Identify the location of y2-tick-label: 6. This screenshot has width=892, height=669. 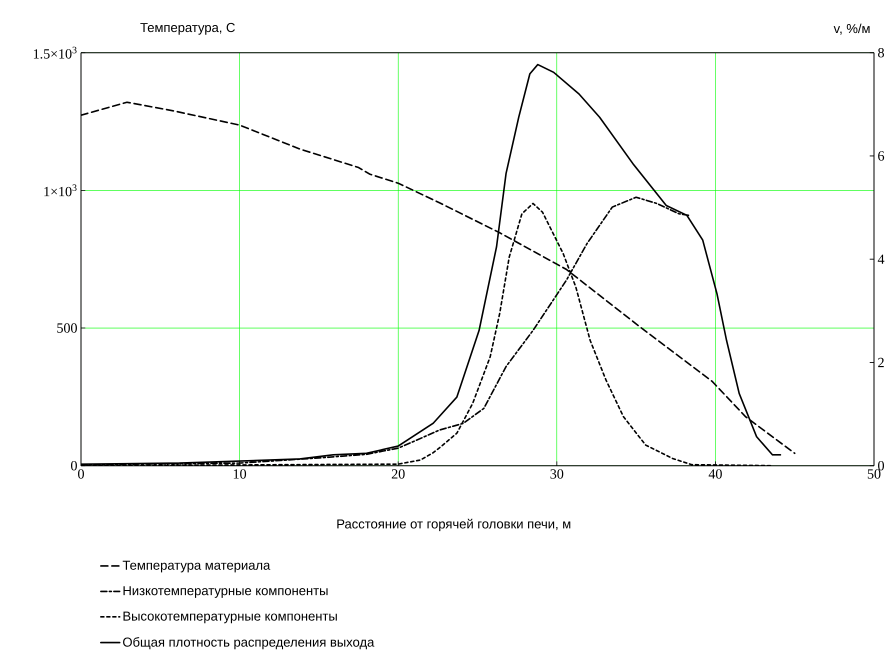
(881, 156).